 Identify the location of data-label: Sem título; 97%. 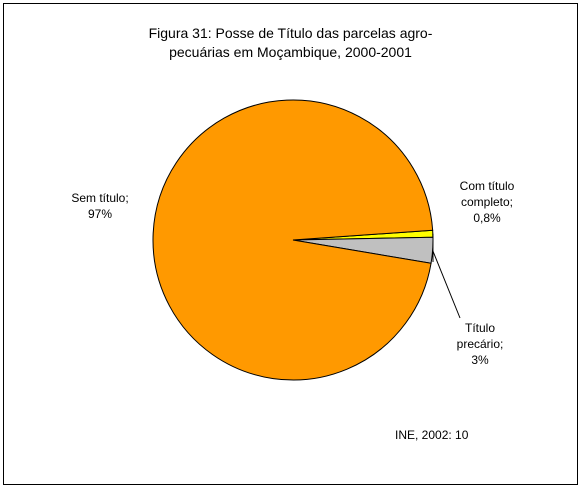
(100, 206).